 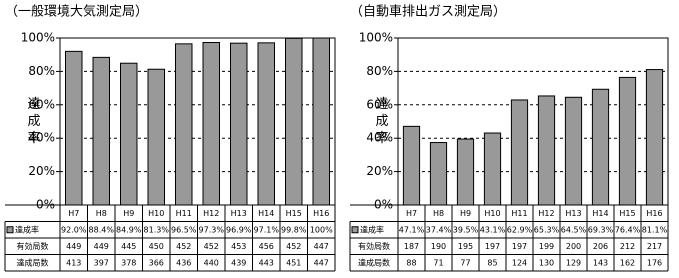 I want to click on value-label: 96.5%, so click(x=184, y=229).